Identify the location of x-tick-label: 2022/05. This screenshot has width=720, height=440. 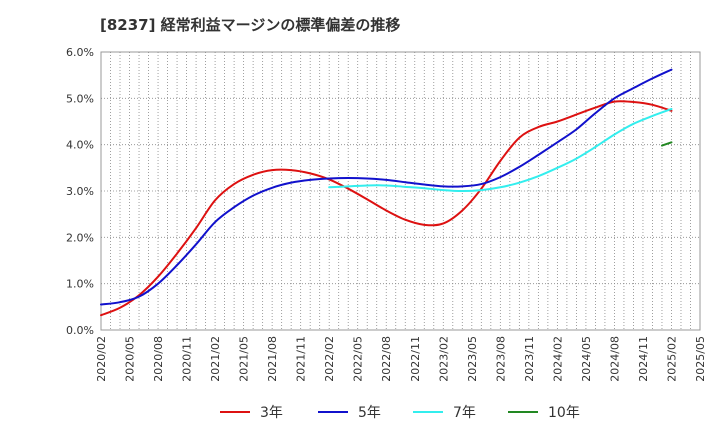
(358, 359).